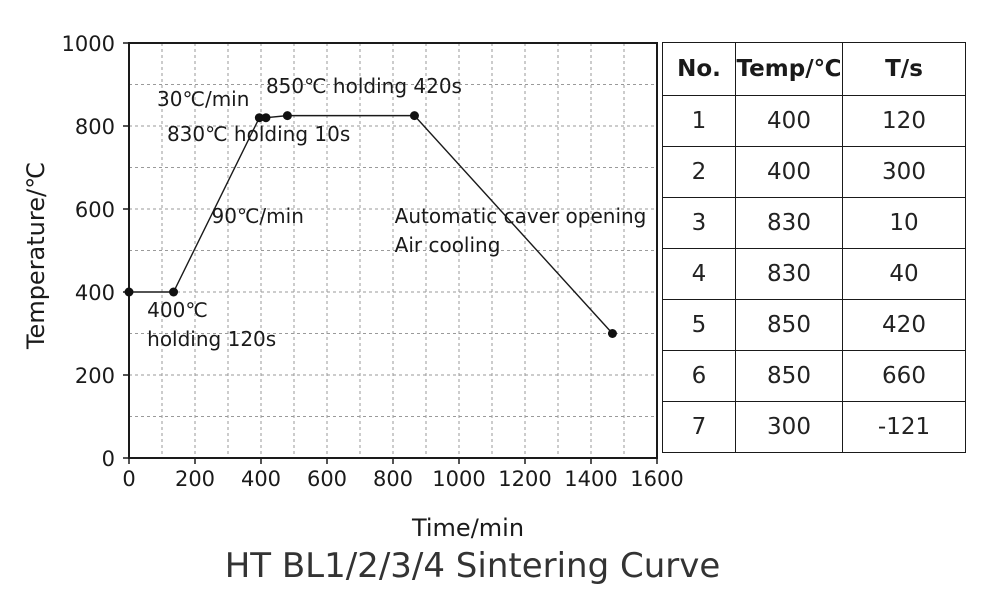 The image size is (990, 610). What do you see at coordinates (904, 172) in the screenshot?
I see `cell-time: 300` at bounding box center [904, 172].